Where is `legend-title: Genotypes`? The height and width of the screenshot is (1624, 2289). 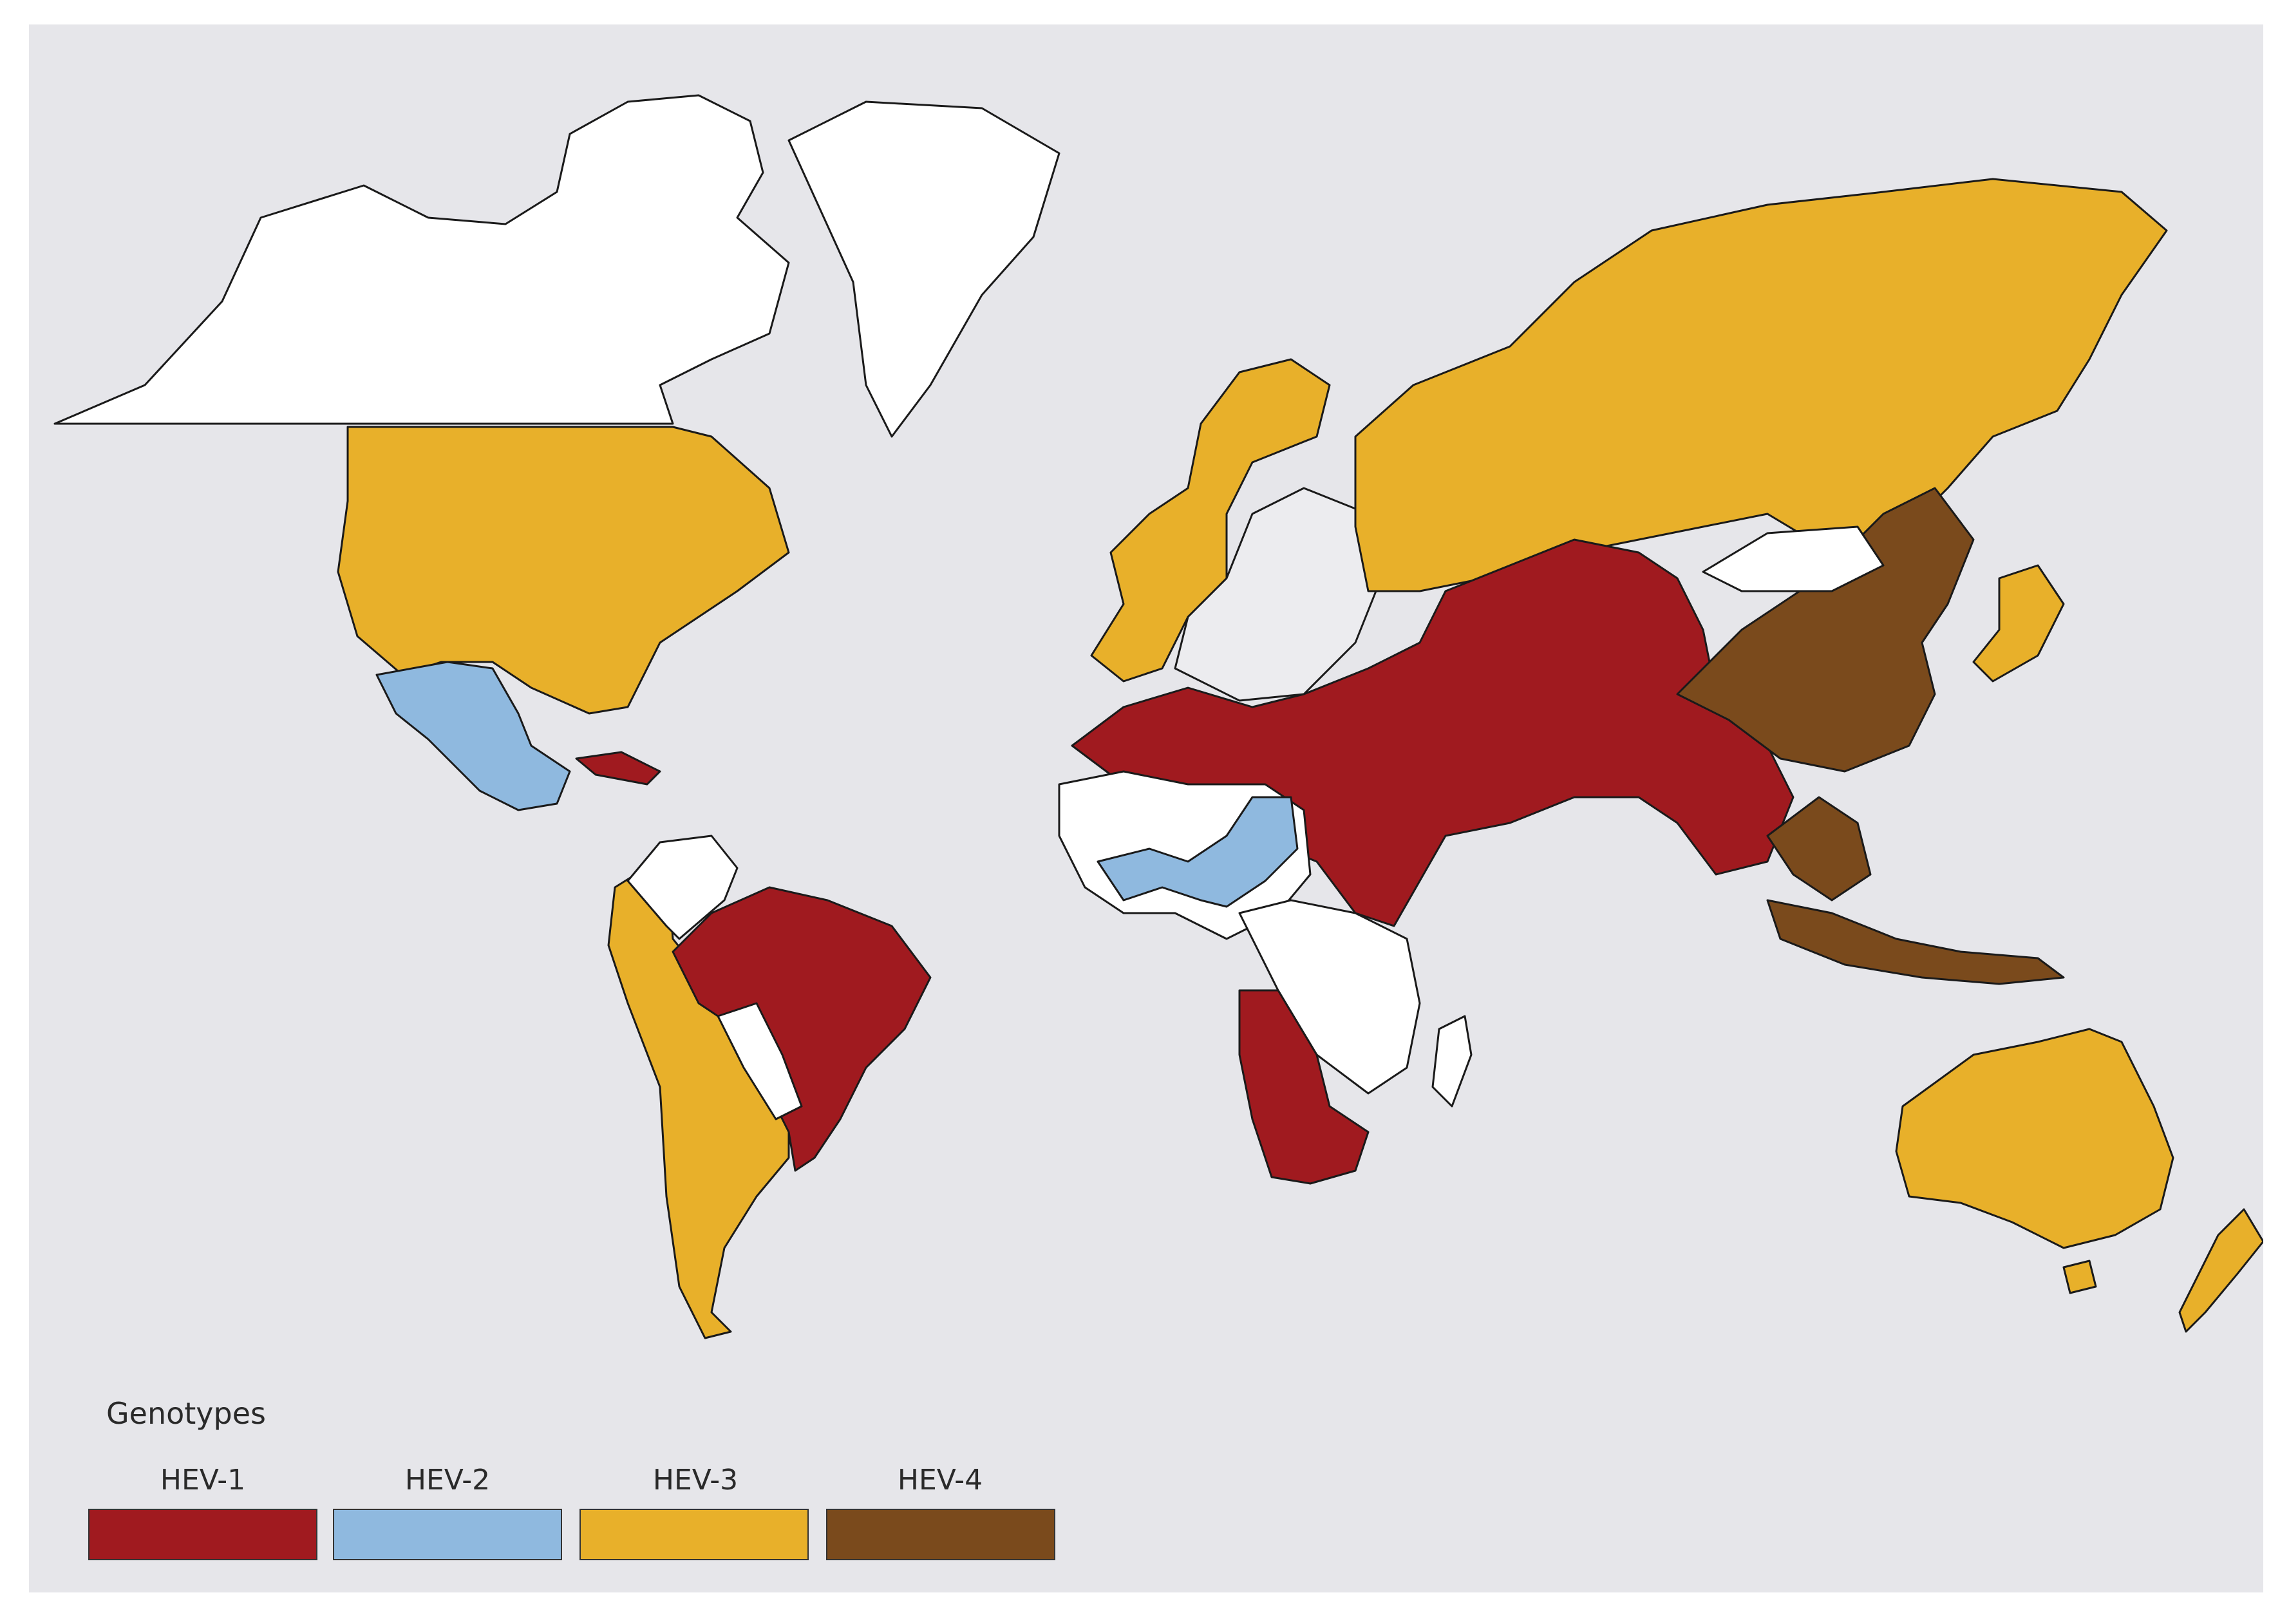
legend-title: Genotypes is located at coordinates (186, 1413).